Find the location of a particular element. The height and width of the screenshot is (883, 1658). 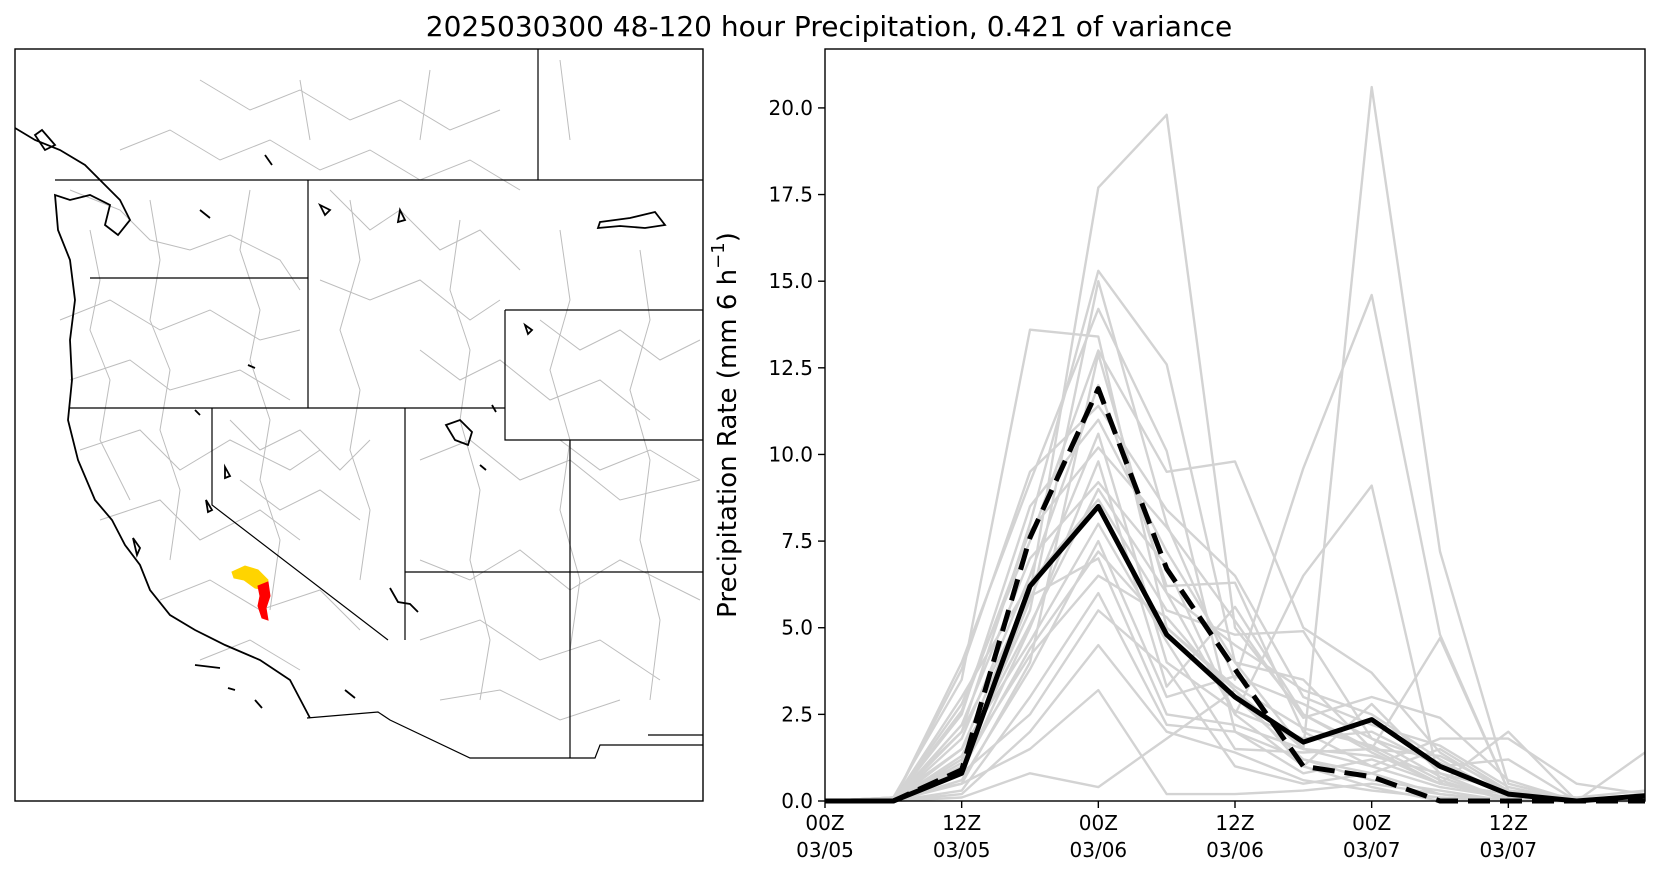

y-tick-label: 20.0 is located at coordinates (790, 108).